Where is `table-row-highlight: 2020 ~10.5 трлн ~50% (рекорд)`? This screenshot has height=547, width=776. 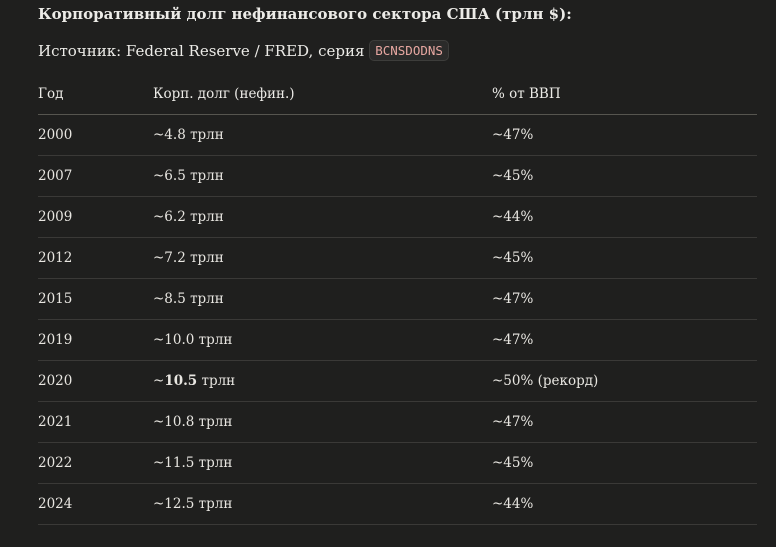 table-row-highlight: 2020 ~10.5 трлн ~50% (рекорд) is located at coordinates (397, 381).